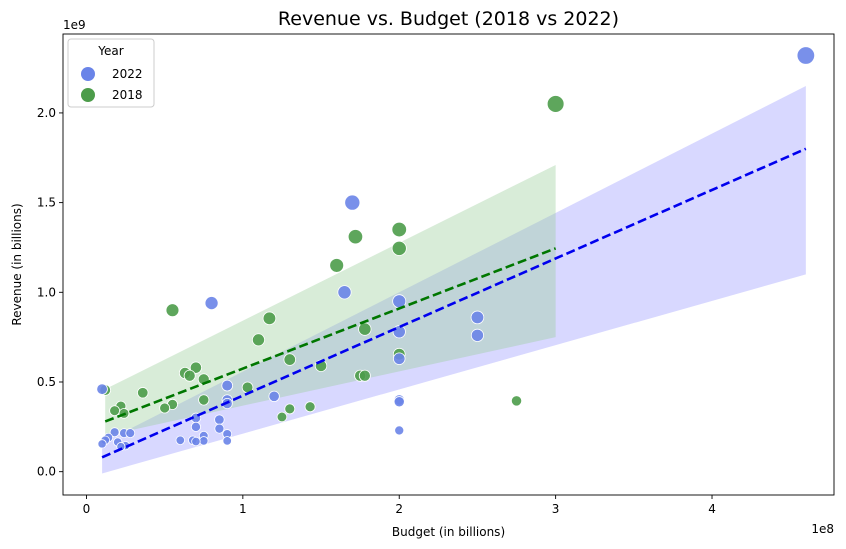 The width and height of the screenshot is (846, 549). I want to click on y-axis-label: Revenue (in billions), so click(17, 264).